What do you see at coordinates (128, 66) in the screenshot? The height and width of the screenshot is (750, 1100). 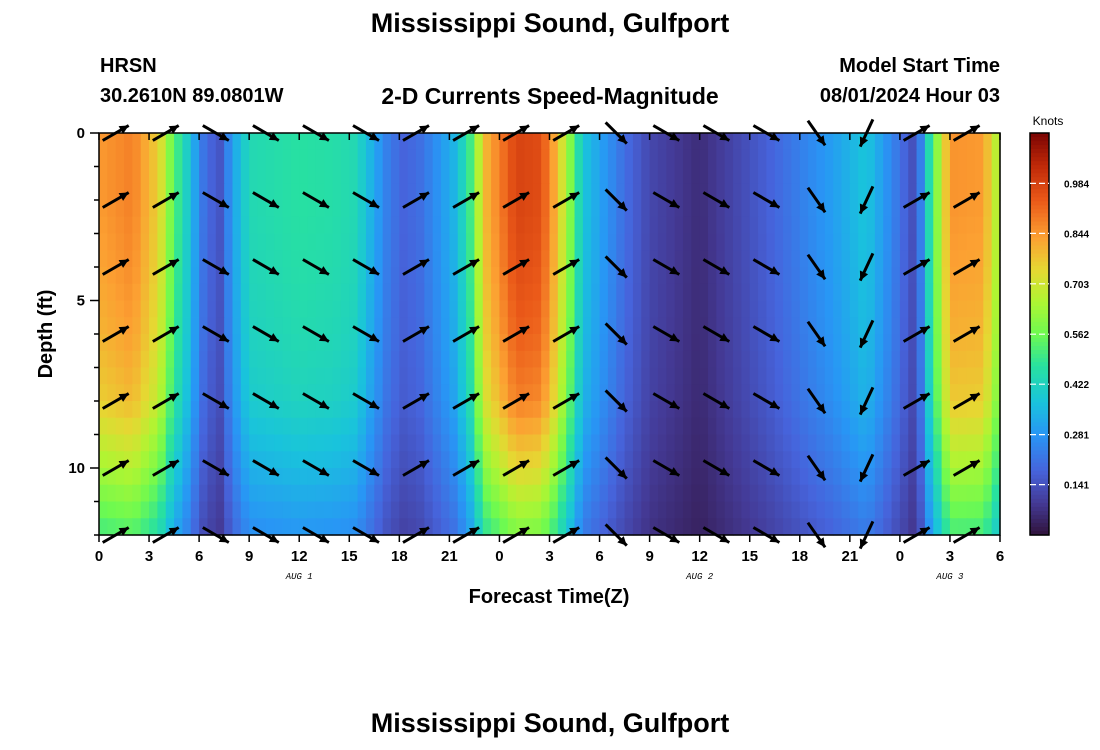 I see `station-id: HRSN` at bounding box center [128, 66].